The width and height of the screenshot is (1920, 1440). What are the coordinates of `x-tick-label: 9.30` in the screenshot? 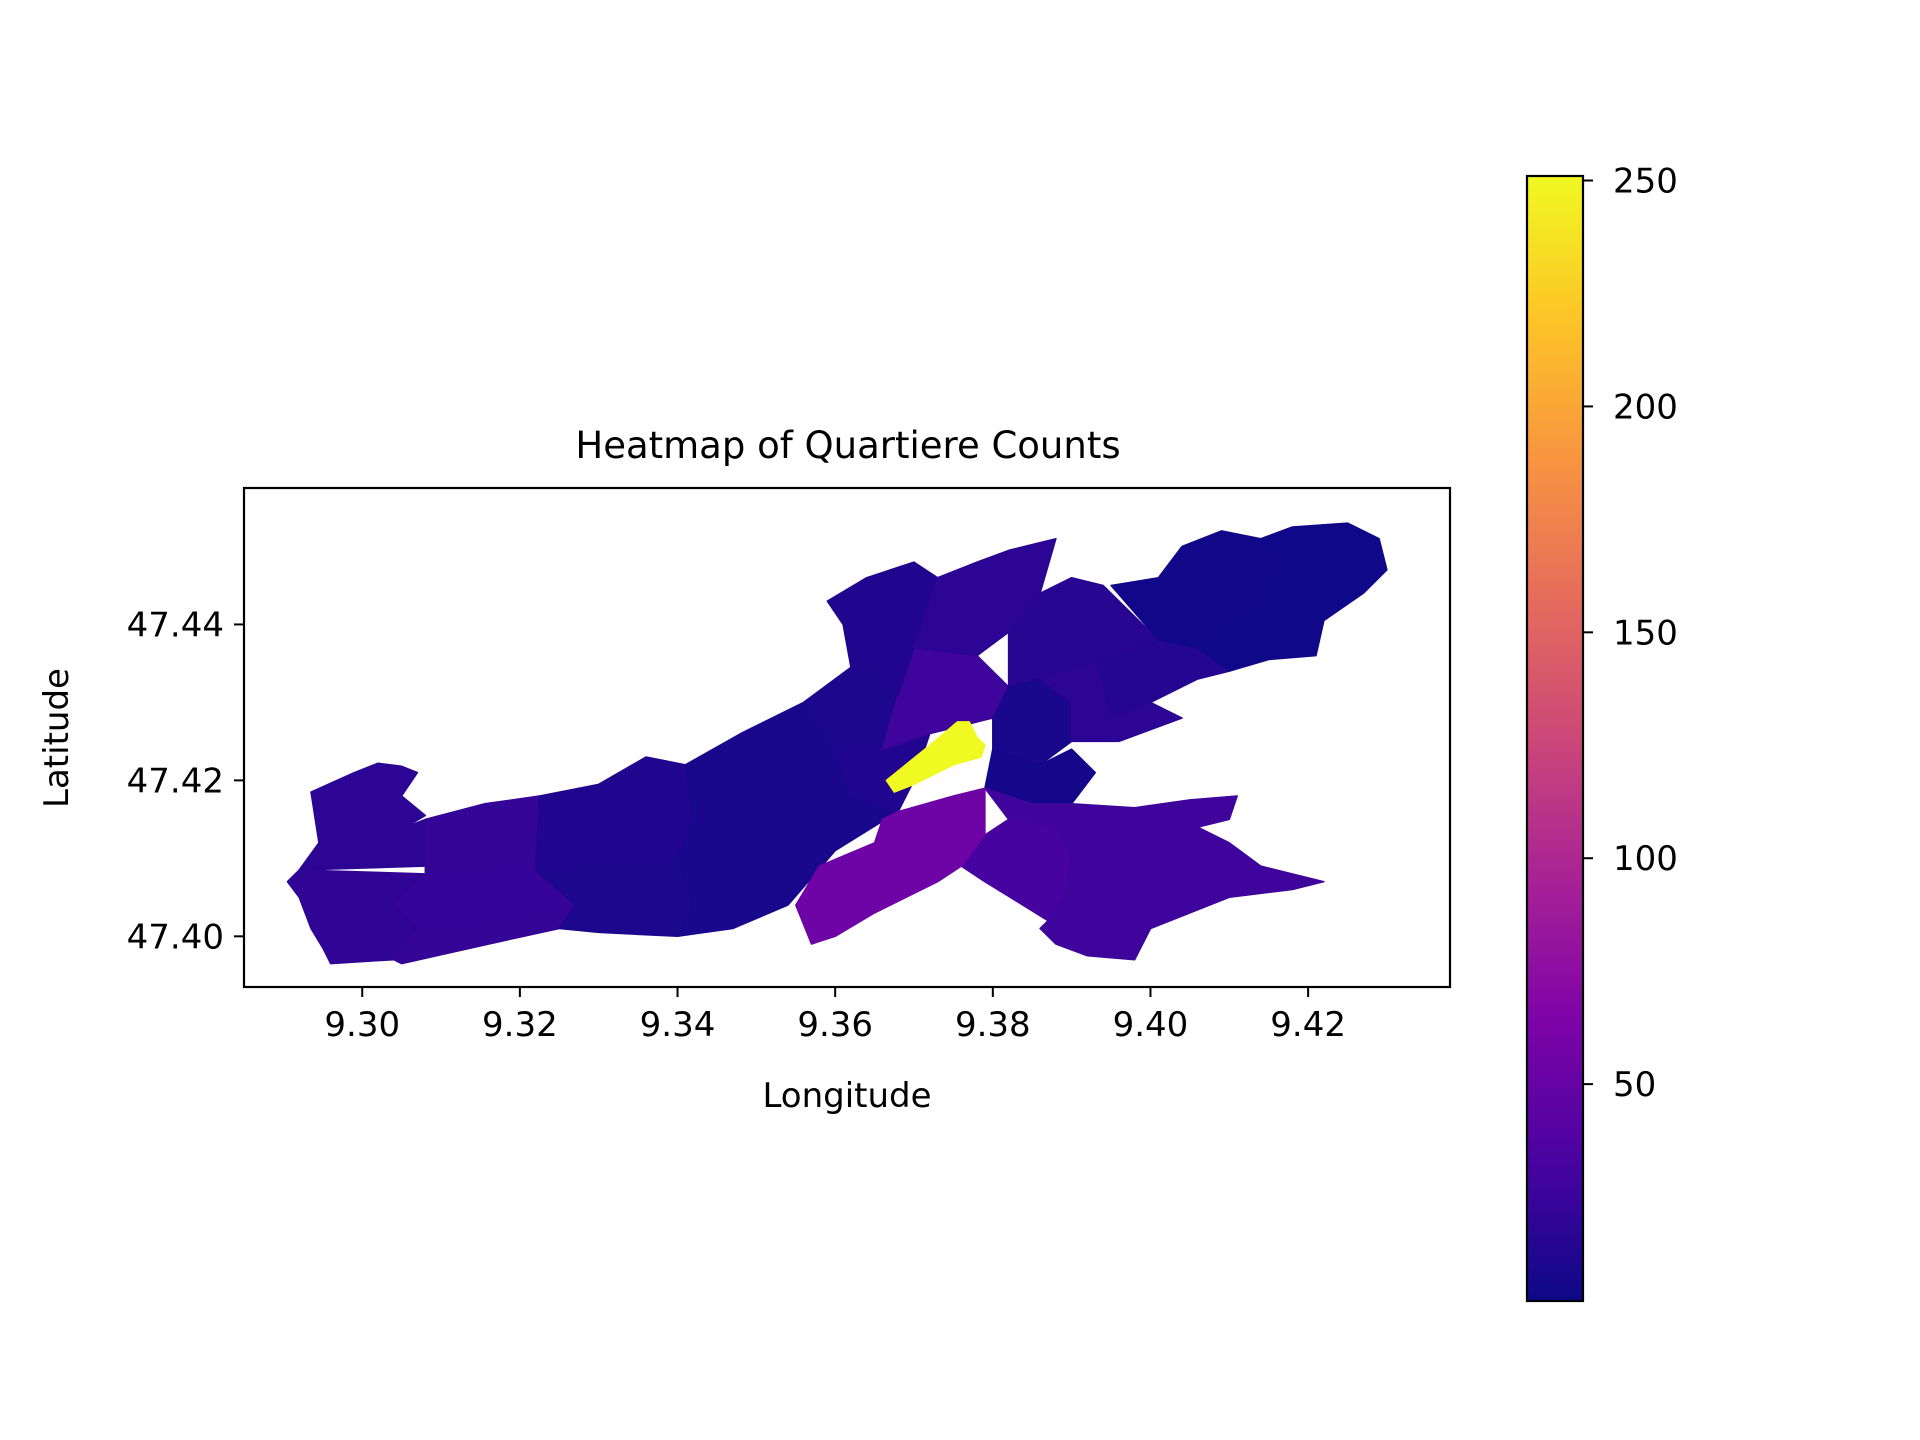 It's located at (362, 1025).